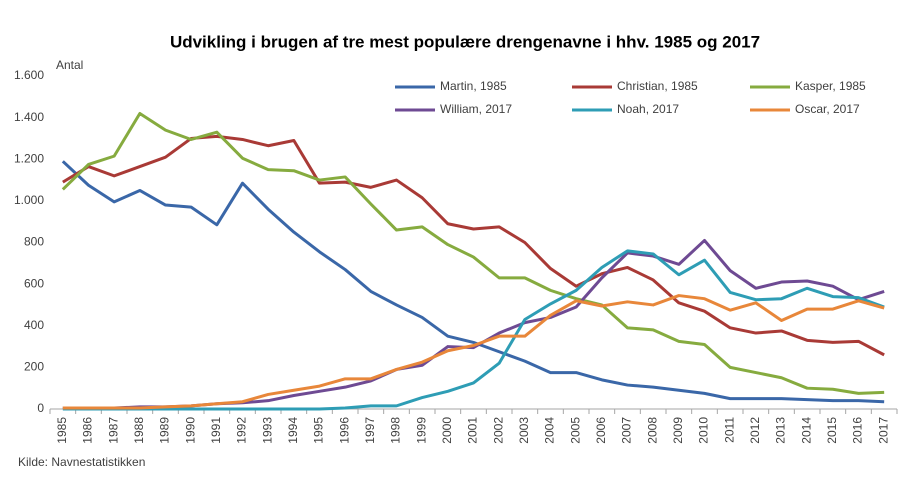 The width and height of the screenshot is (900, 480). I want to click on x-tick-label: 1995, so click(319, 430).